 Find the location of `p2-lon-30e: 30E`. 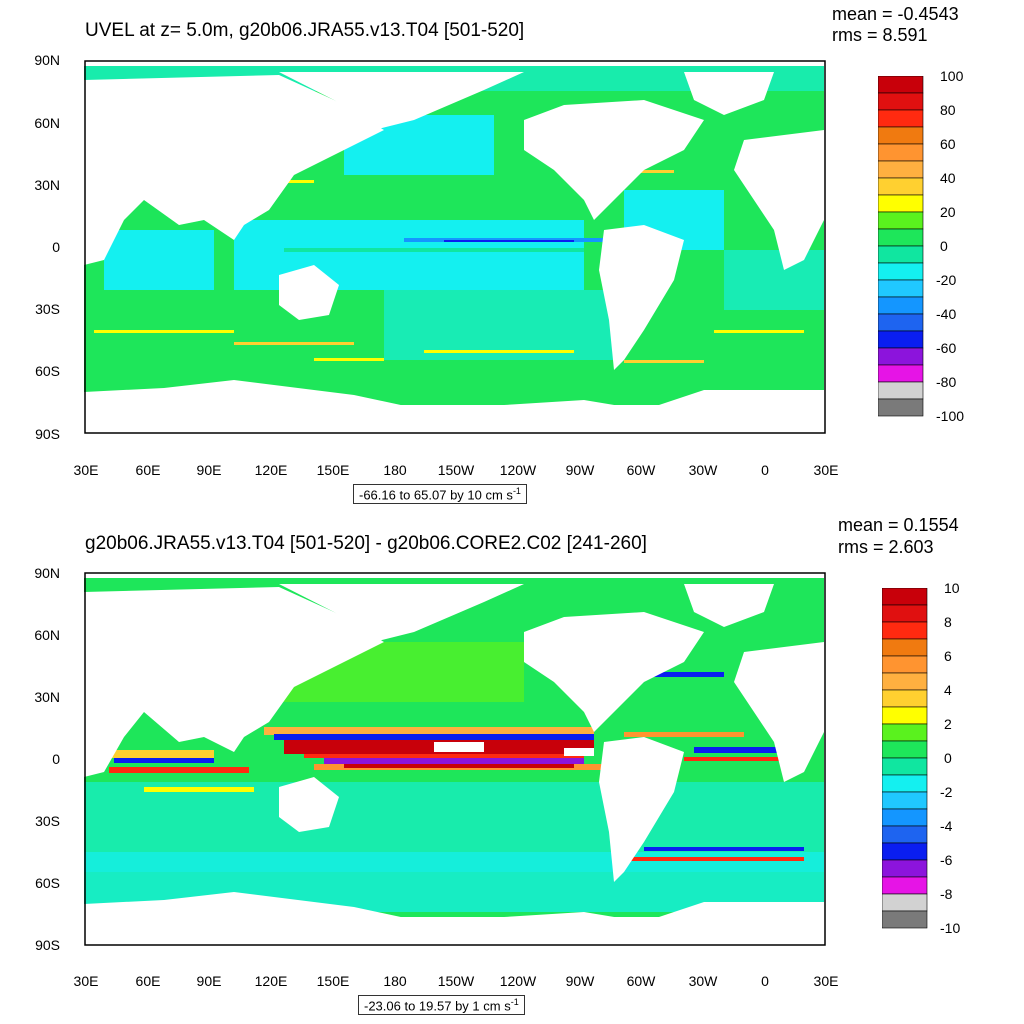

p2-lon-30e: 30E is located at coordinates (86, 981).